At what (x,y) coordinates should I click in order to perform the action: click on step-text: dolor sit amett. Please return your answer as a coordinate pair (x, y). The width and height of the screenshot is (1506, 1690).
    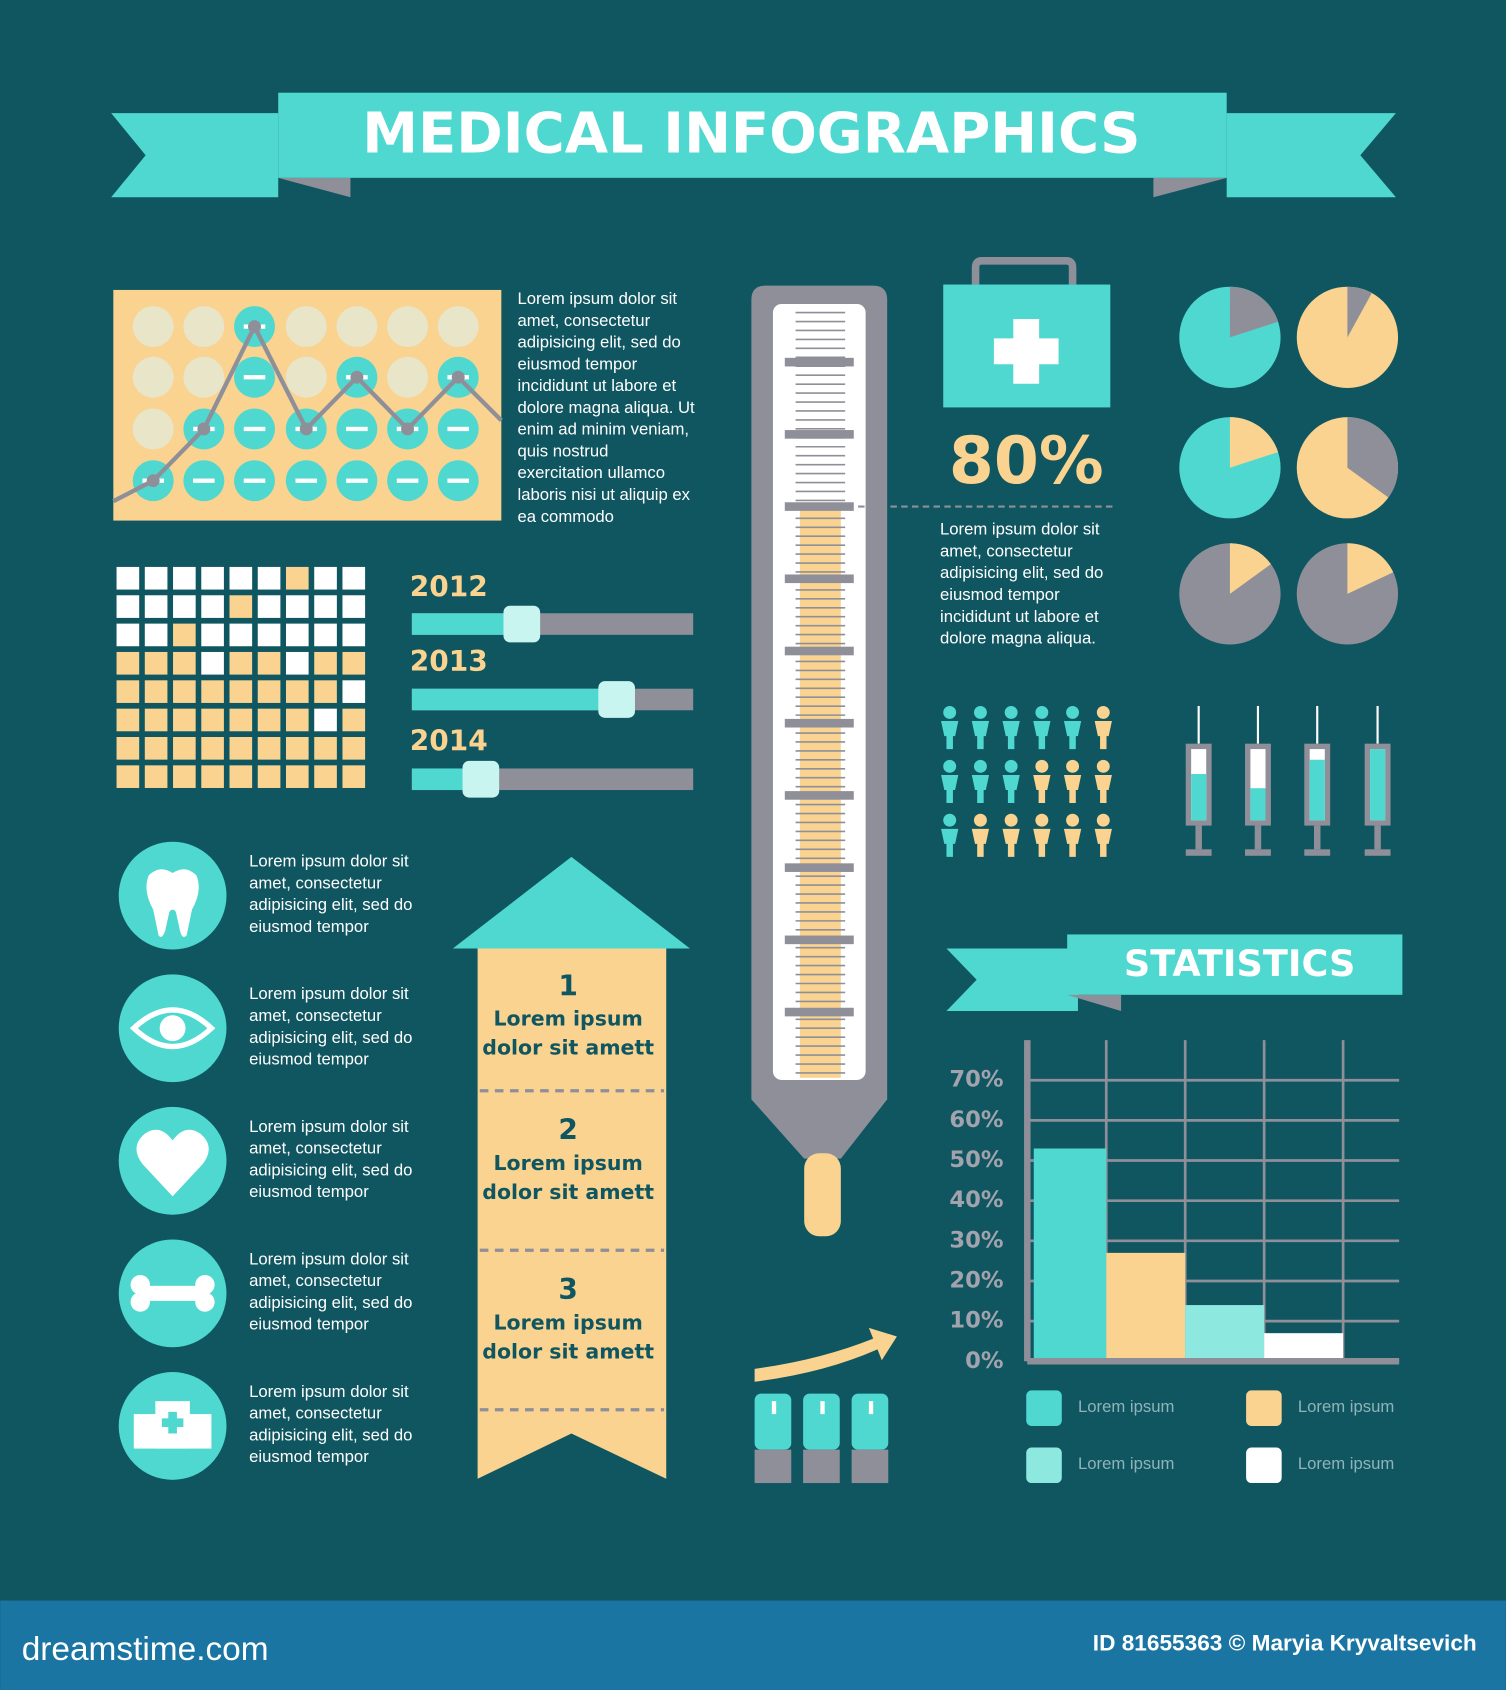
    Looking at the image, I should click on (568, 1048).